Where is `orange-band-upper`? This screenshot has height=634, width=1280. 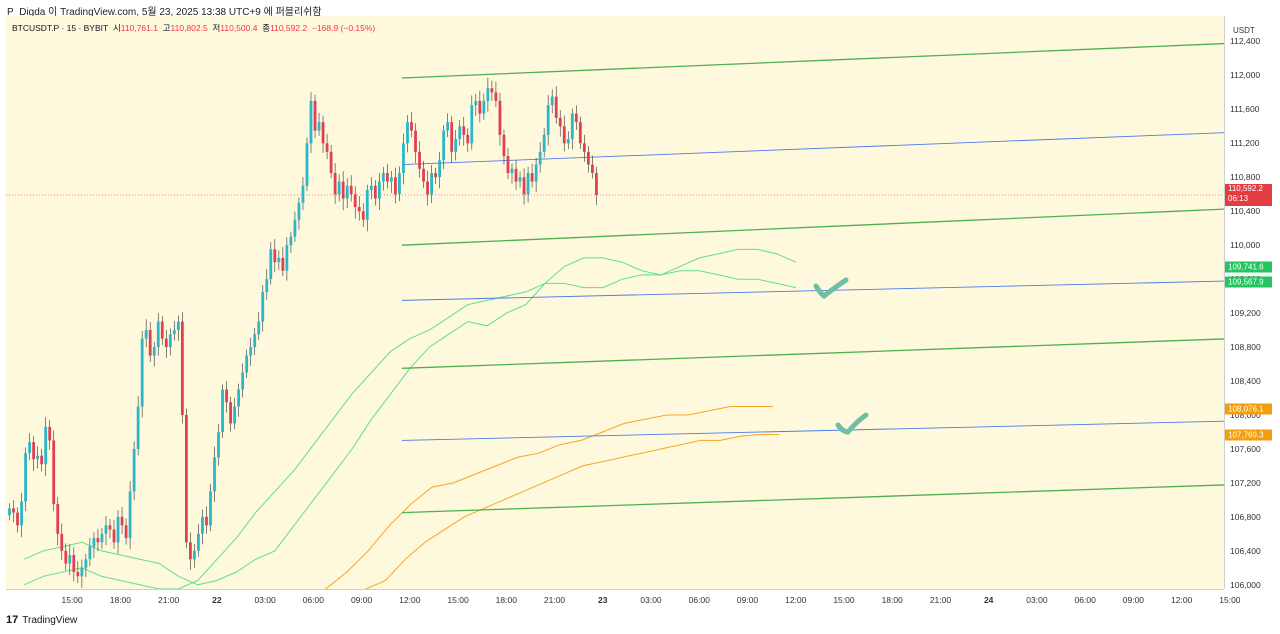 orange-band-upper is located at coordinates (549, 497).